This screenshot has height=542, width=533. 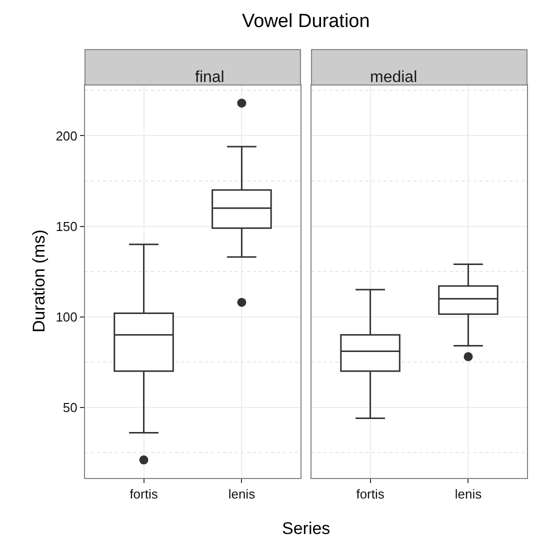 I want to click on chart-subtitle: medial, so click(x=394, y=77).